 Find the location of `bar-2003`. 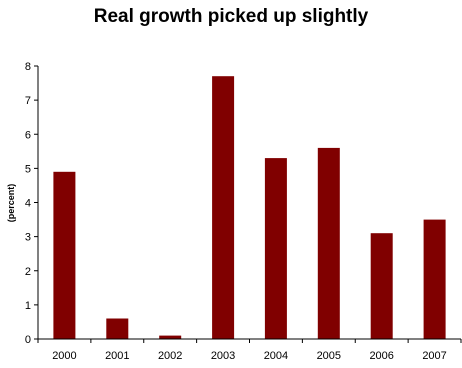

bar-2003 is located at coordinates (223, 207).